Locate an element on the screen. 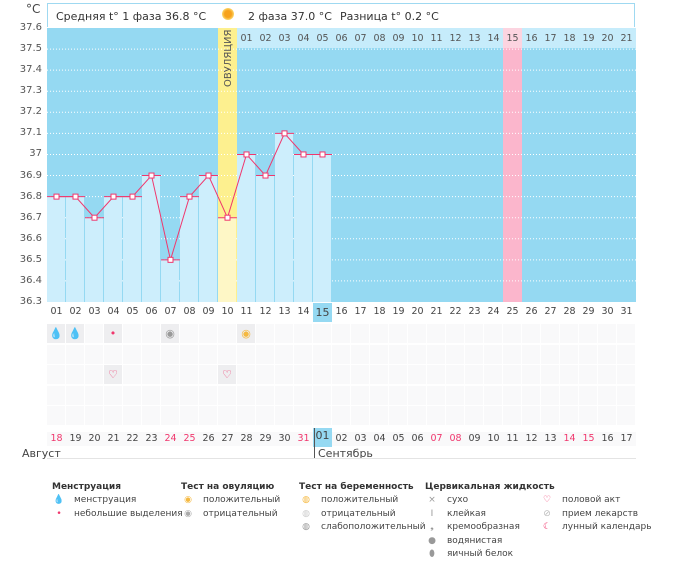 This screenshot has height=587, width=675. day-label: 23 is located at coordinates (474, 311).